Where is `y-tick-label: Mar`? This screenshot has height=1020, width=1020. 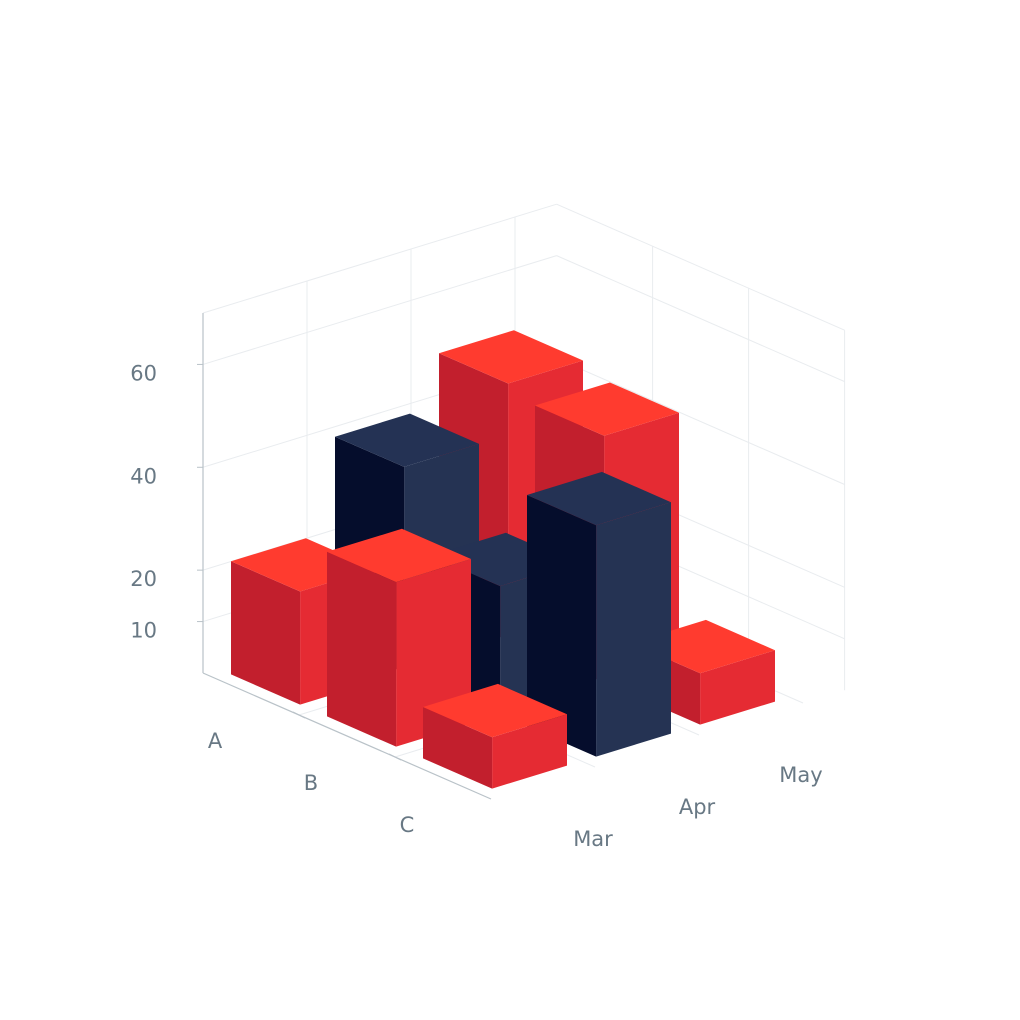
y-tick-label: Mar is located at coordinates (593, 839).